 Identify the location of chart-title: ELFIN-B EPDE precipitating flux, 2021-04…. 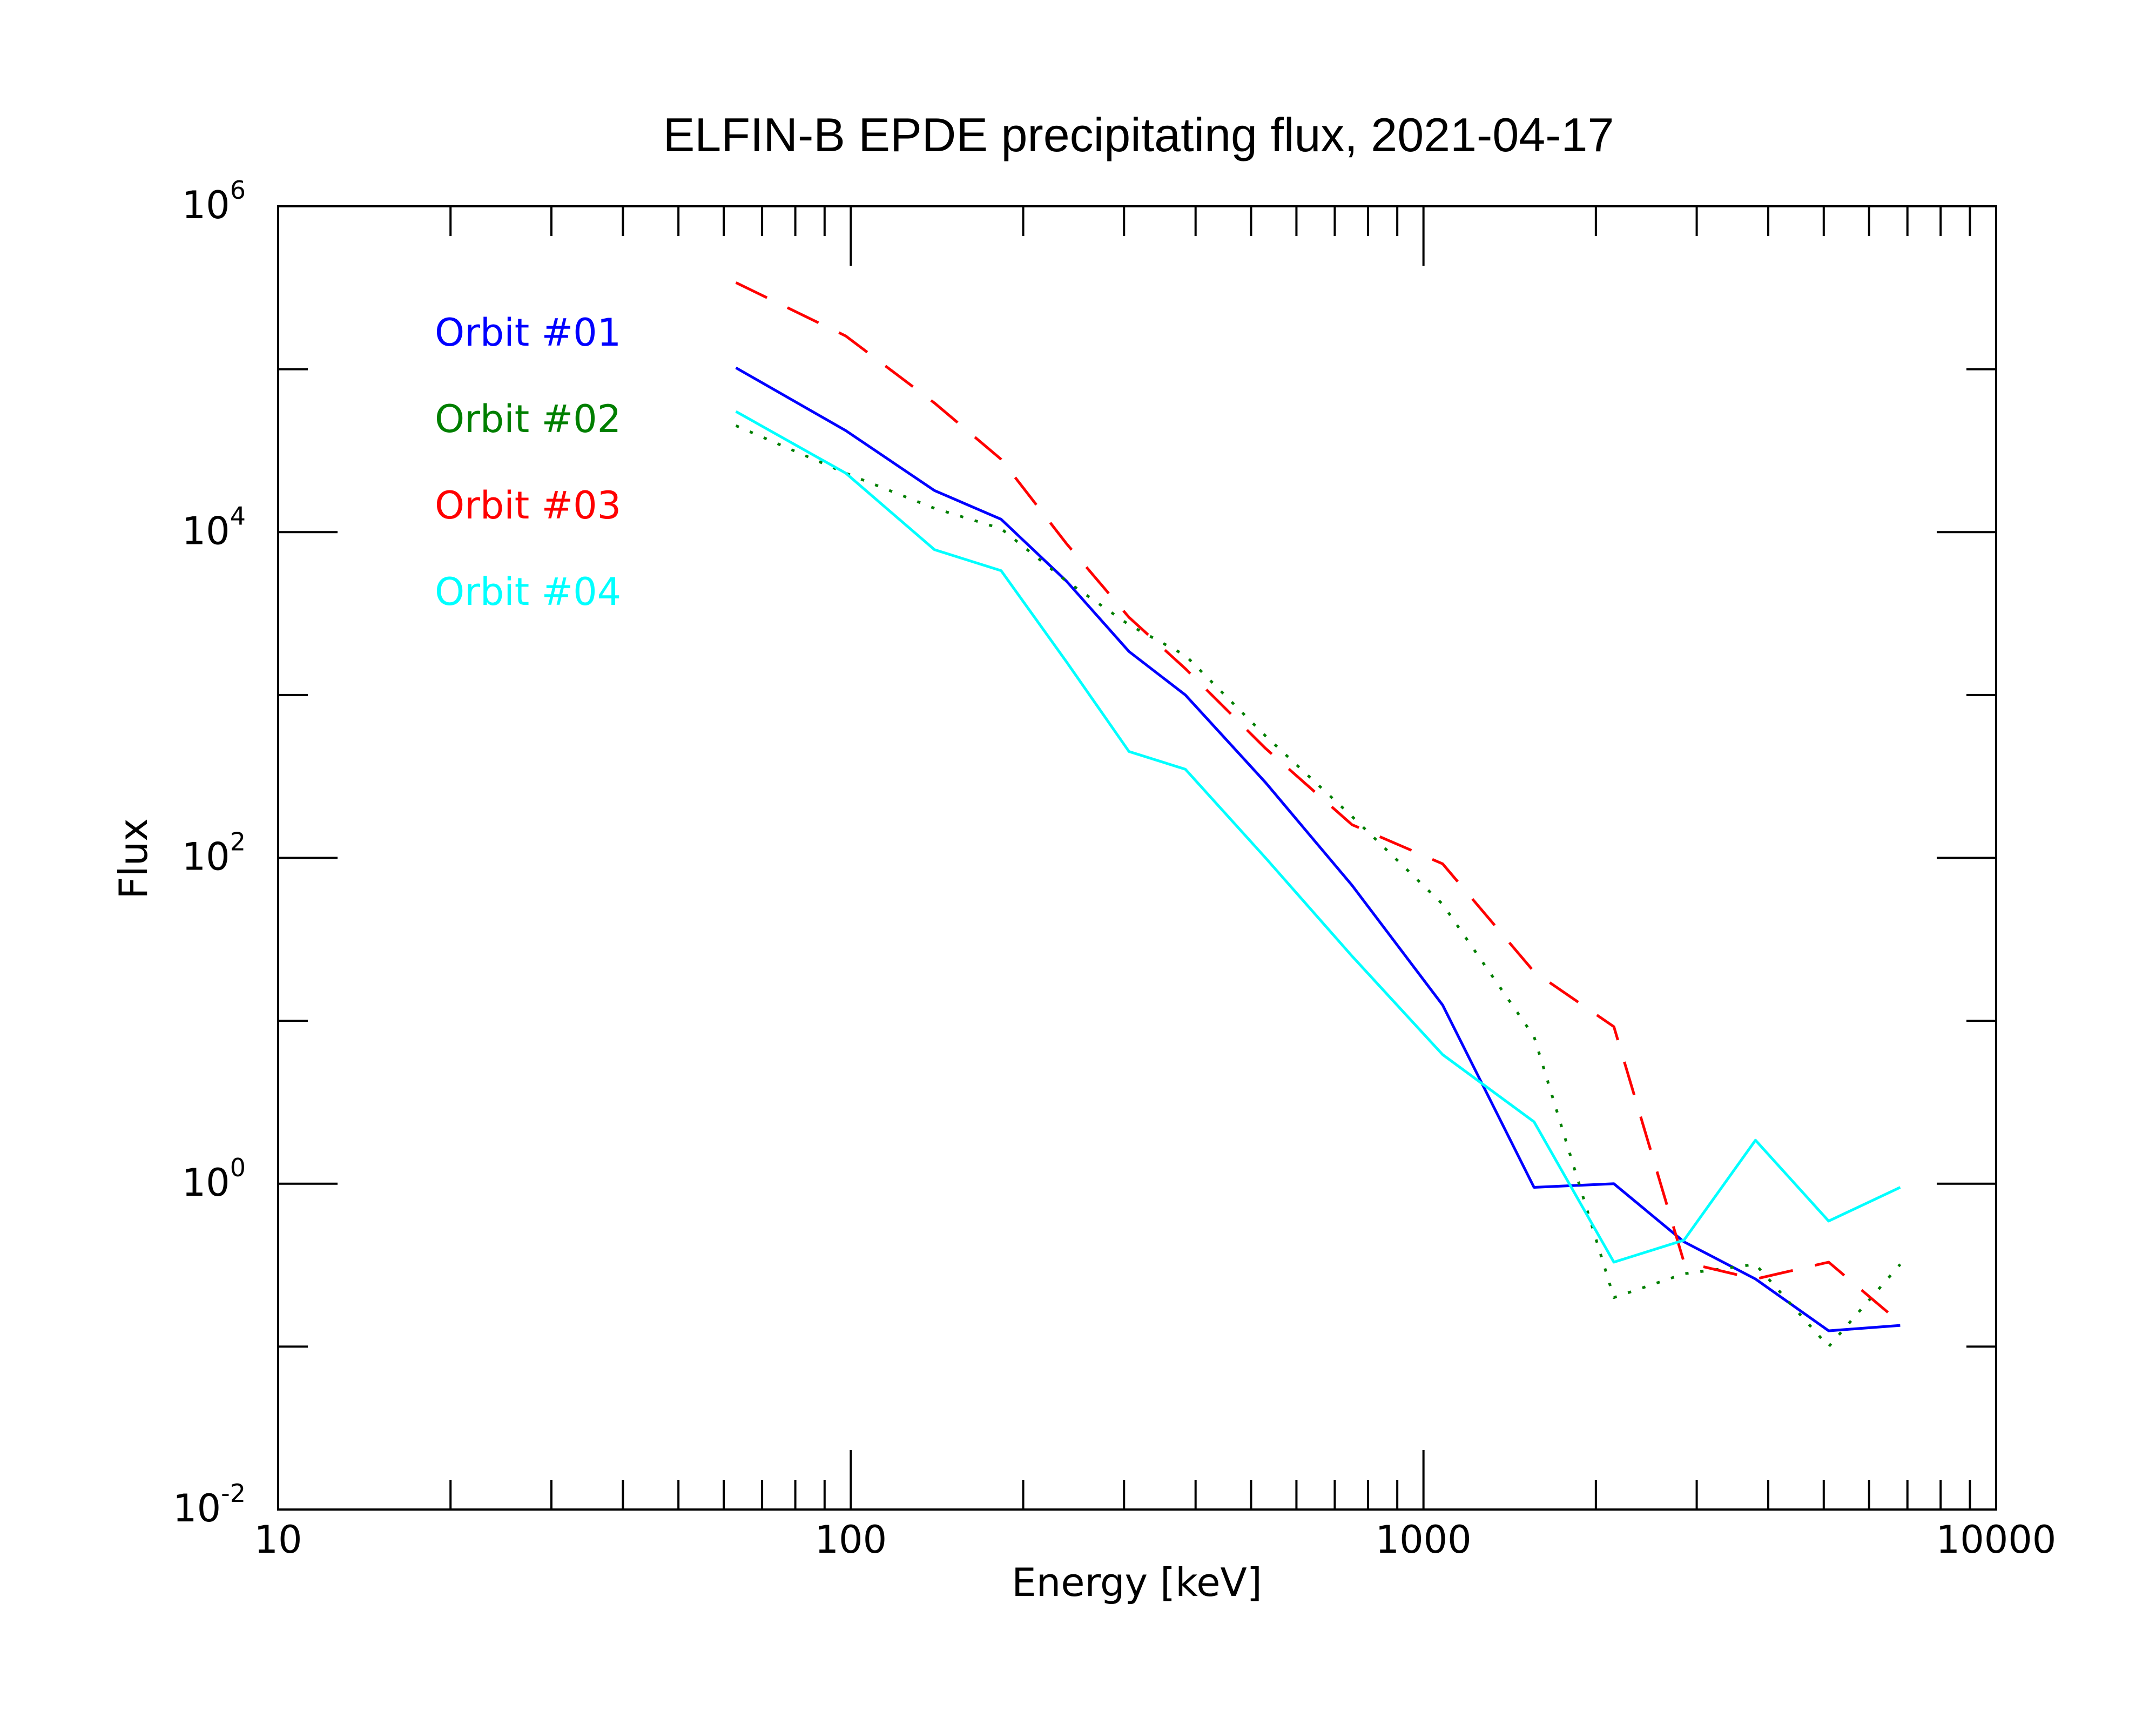
(1139, 134).